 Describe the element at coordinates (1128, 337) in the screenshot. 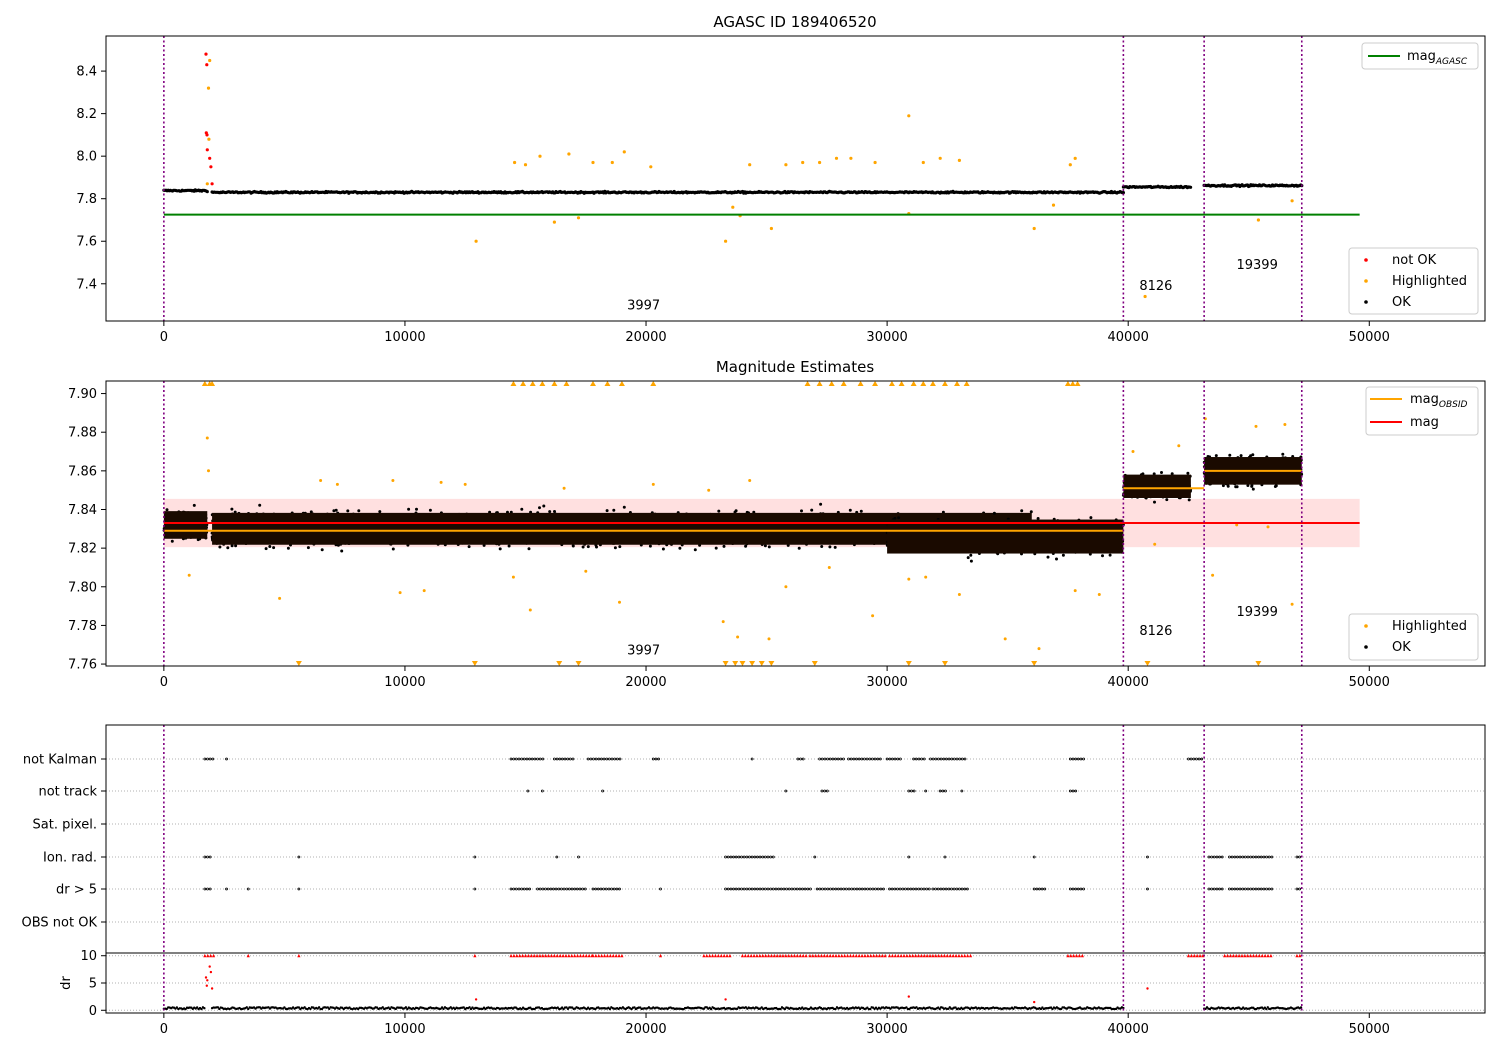

I see `p1-xtick-label: 40000` at that location.